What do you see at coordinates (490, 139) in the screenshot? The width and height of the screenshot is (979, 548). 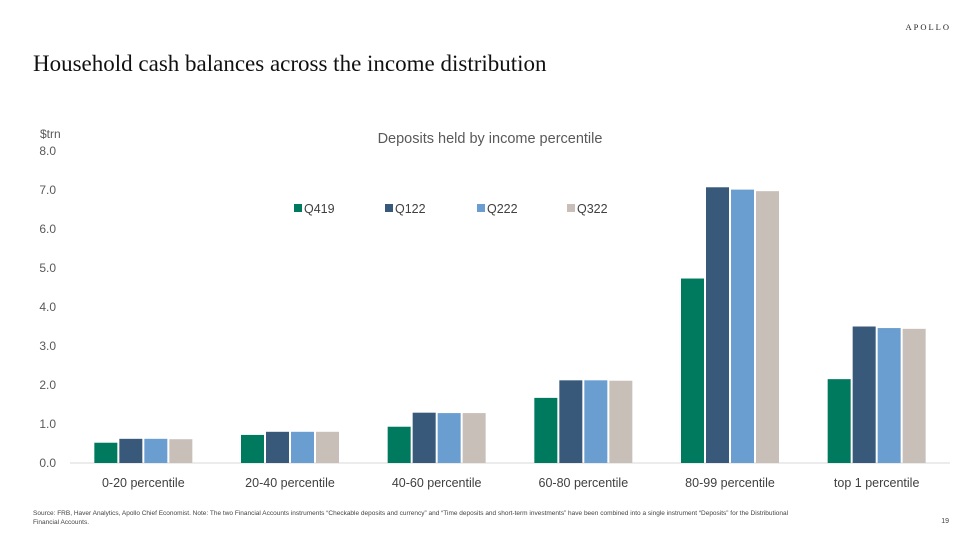 I see `chart-title: Deposits held by income percentile` at bounding box center [490, 139].